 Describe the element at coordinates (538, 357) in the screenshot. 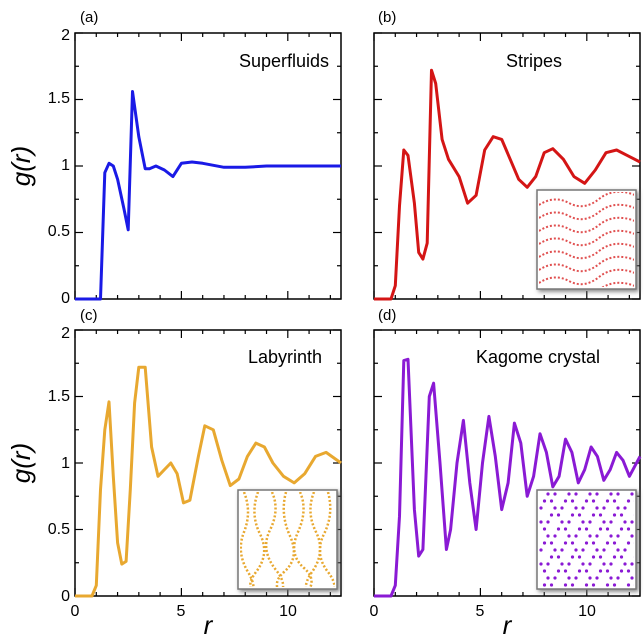

I see `panel-title: Kagome crystal` at that location.